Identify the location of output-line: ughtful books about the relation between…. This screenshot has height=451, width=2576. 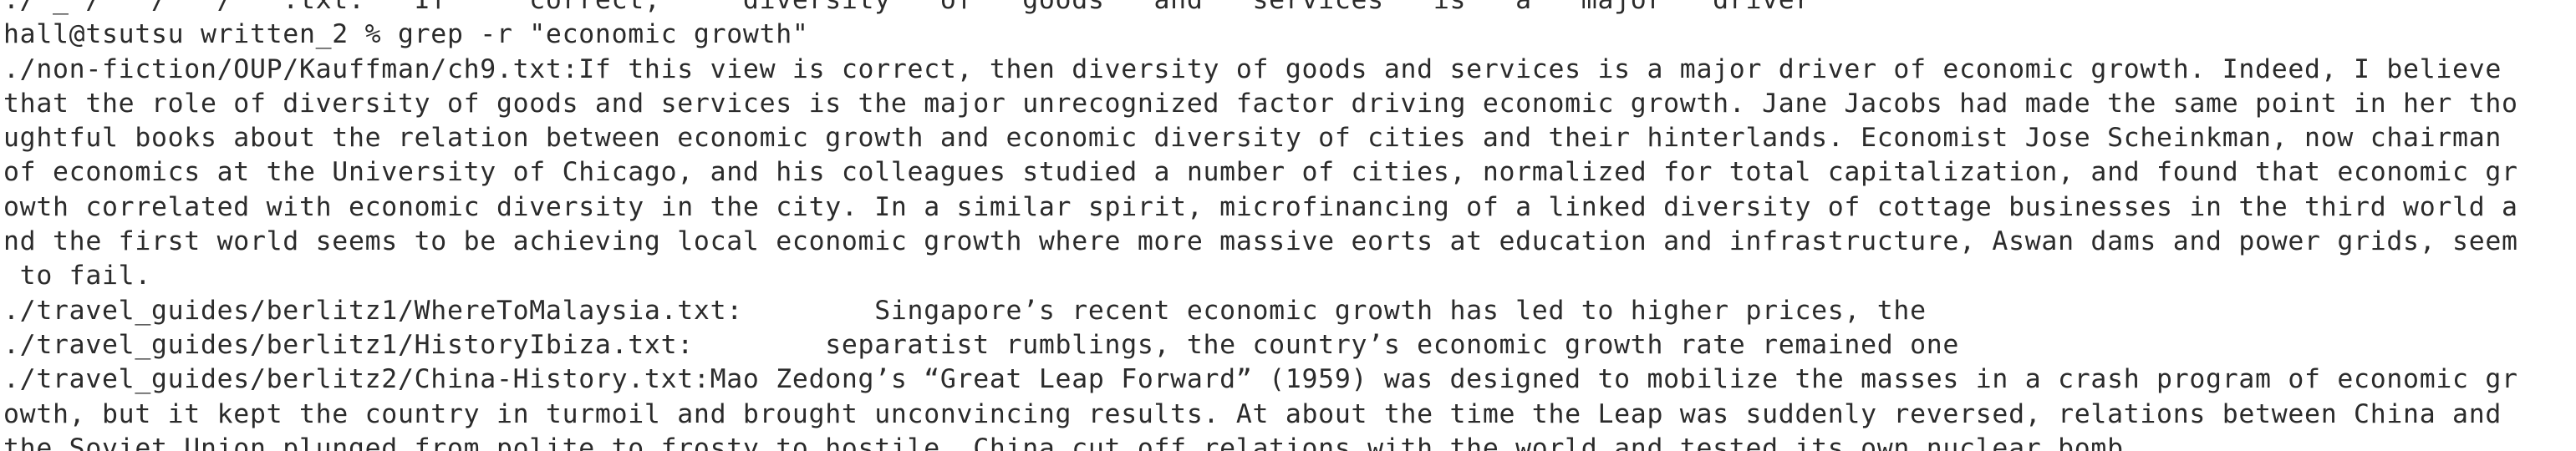
(1252, 138).